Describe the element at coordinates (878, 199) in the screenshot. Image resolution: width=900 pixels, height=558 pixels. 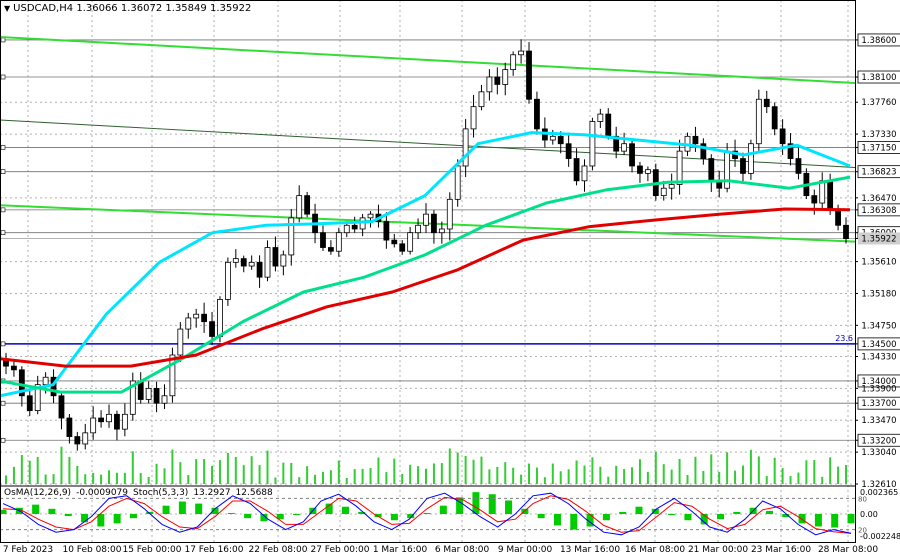
I see `y-tick-label: 1.36470` at that location.